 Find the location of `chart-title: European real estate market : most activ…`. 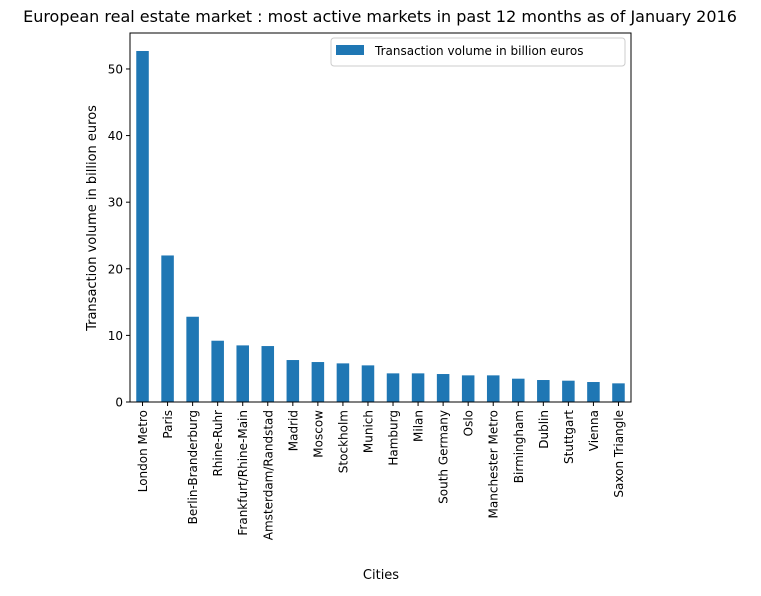

chart-title: European real estate market : most activ… is located at coordinates (380, 16).